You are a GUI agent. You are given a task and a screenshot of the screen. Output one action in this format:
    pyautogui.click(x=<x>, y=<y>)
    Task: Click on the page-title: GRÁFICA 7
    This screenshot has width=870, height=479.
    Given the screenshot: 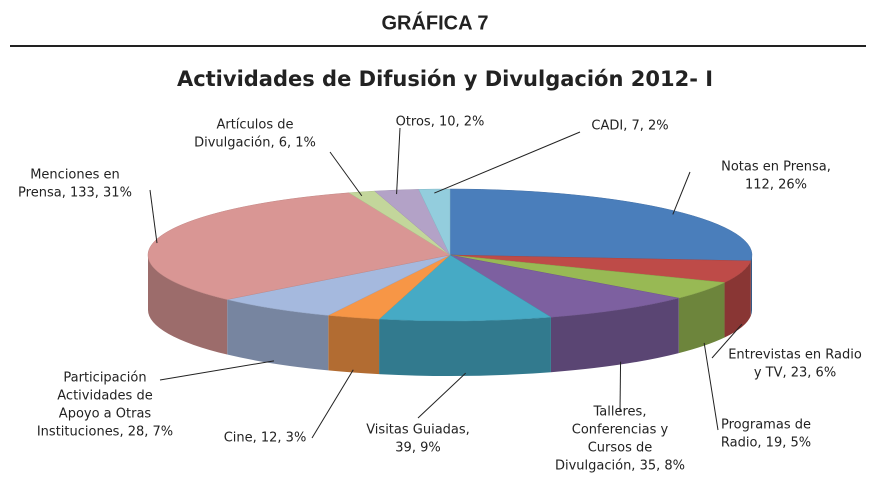 What is the action you would take?
    pyautogui.click(x=434, y=22)
    